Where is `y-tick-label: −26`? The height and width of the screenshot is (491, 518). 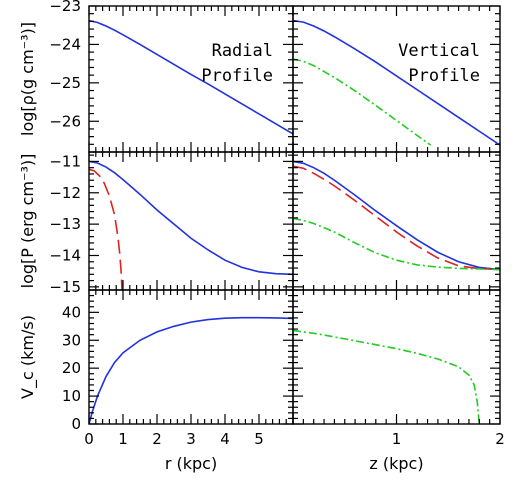 y-tick-label: −26 is located at coordinates (65, 121).